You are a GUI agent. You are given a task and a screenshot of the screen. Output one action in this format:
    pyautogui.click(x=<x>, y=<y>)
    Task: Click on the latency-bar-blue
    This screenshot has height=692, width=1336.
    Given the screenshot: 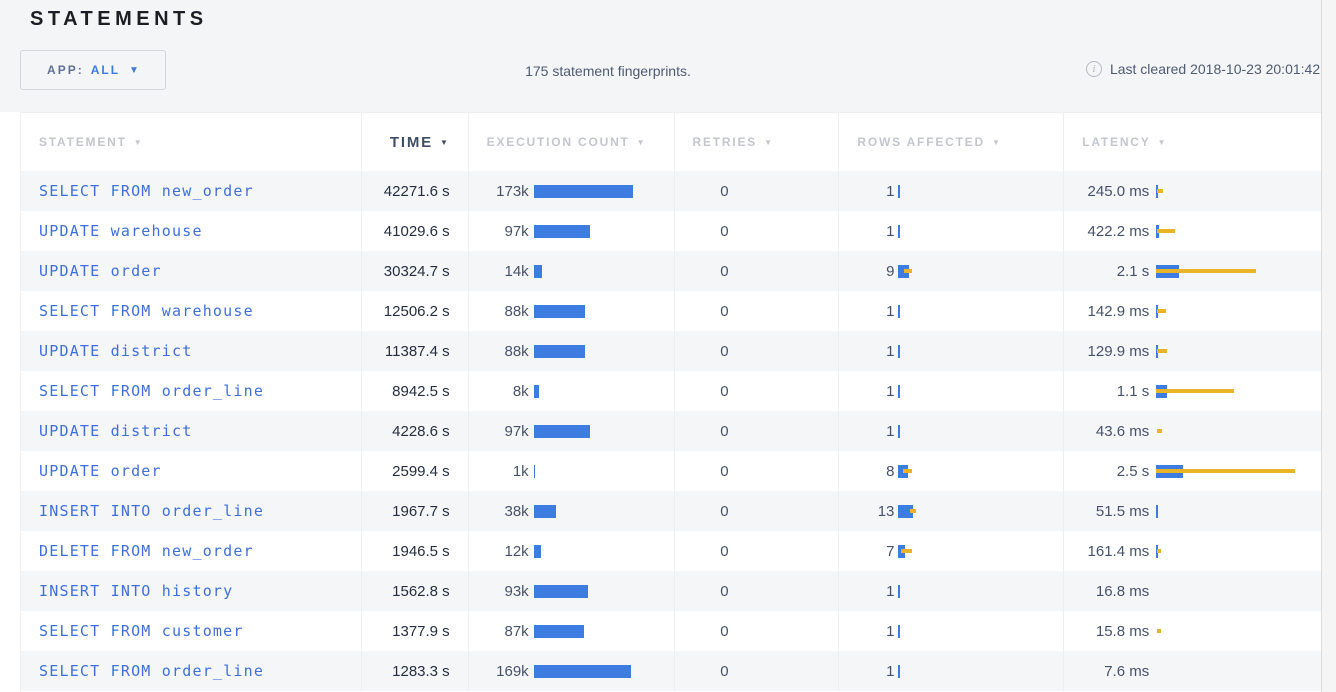 What is the action you would take?
    pyautogui.click(x=1157, y=511)
    